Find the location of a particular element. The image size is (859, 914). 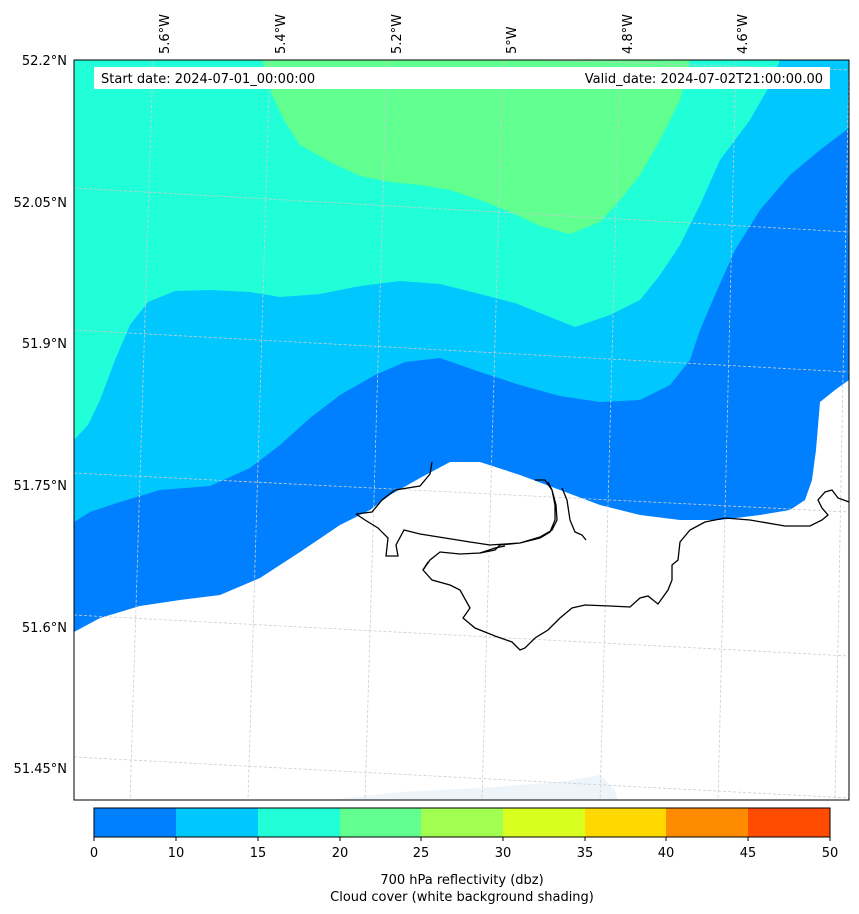

lat-label-51-45n: 51.45°N is located at coordinates (40, 769).